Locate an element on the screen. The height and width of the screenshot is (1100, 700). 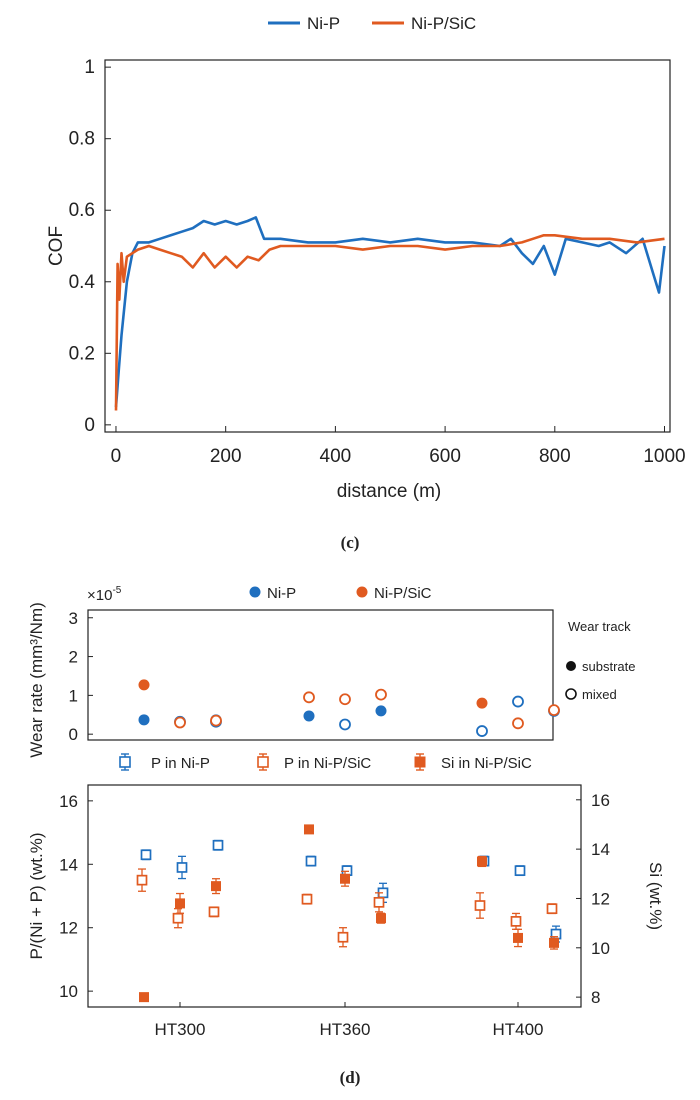
legend-marker-p-in-ni-p-sic is located at coordinates (263, 762).